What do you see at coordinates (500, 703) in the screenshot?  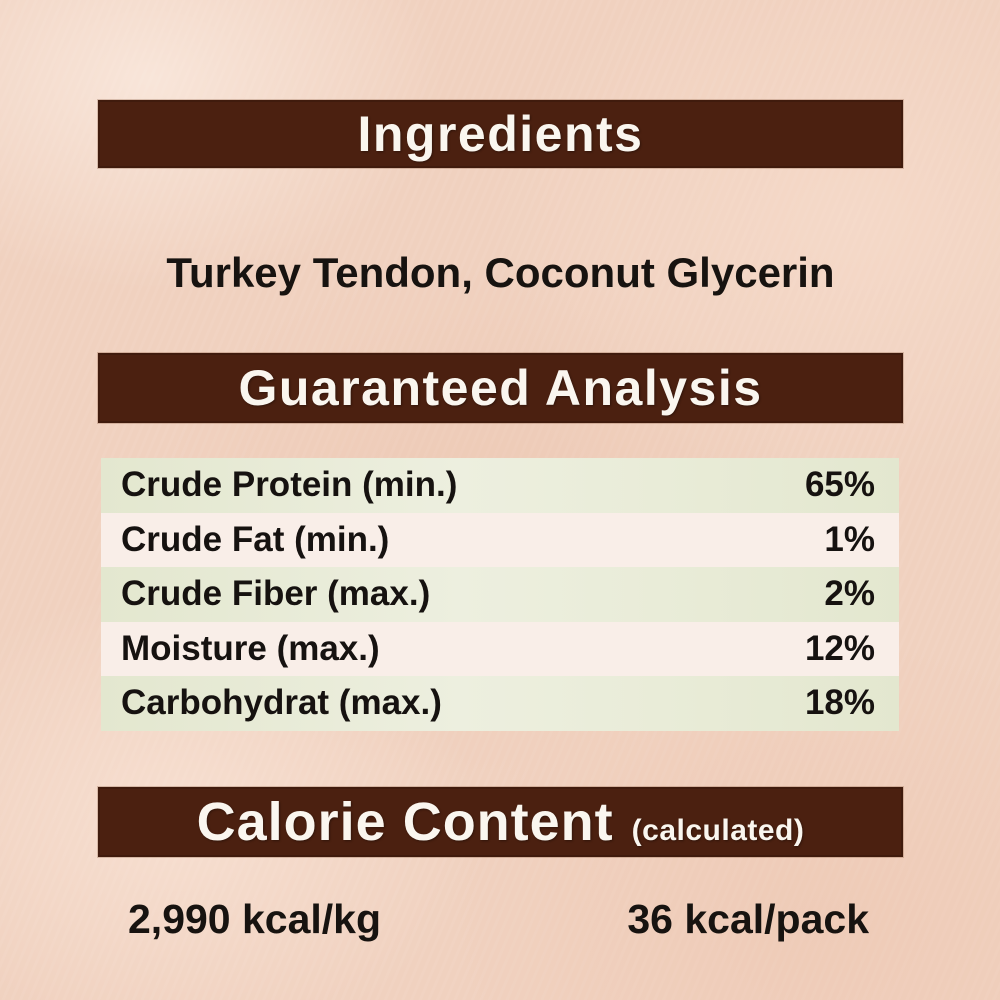 I see `table-row-carbohydrate: Carbohydrat (max.) 18%` at bounding box center [500, 703].